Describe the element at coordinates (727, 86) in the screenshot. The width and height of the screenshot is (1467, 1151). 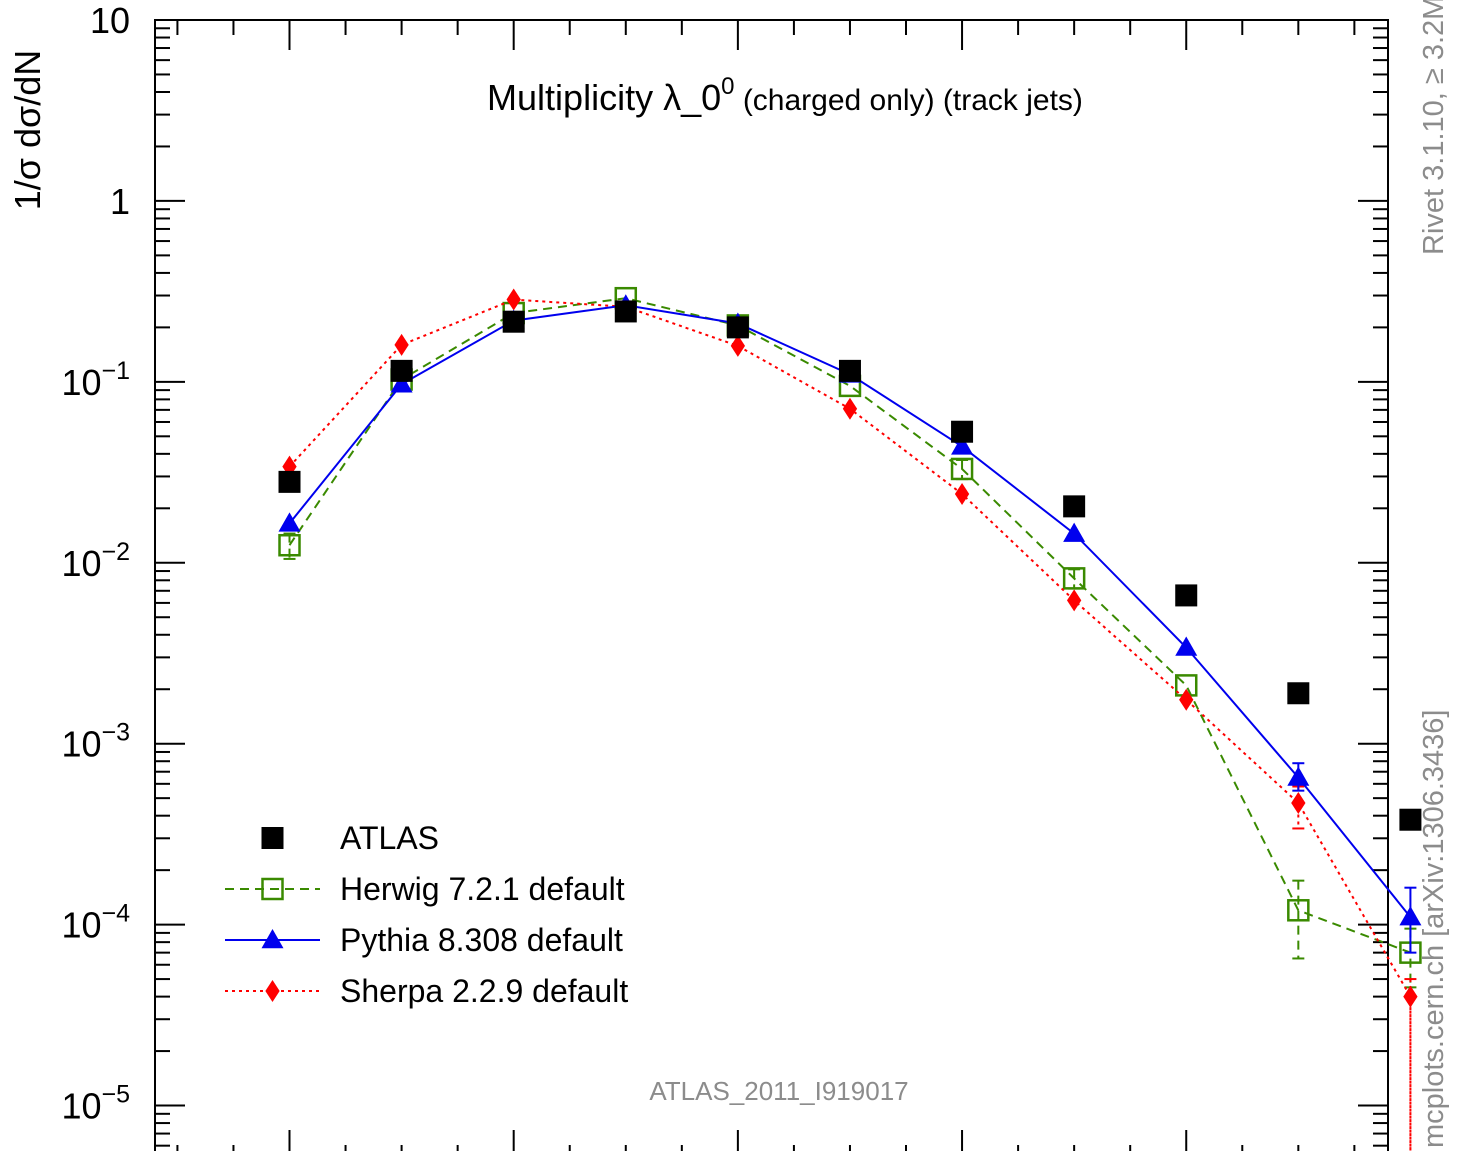
I see `chart-title-superscript: 0` at that location.